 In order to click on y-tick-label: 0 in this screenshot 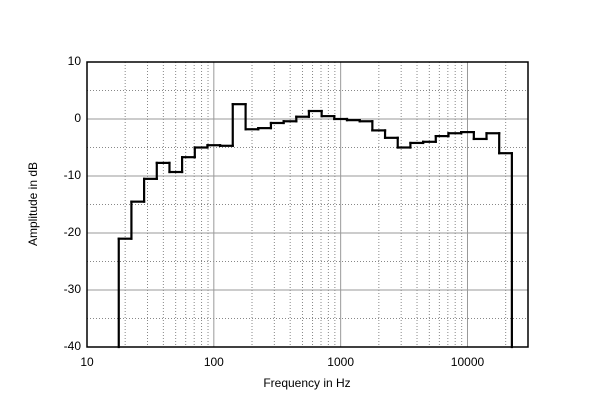, I will do `click(77, 118)`.